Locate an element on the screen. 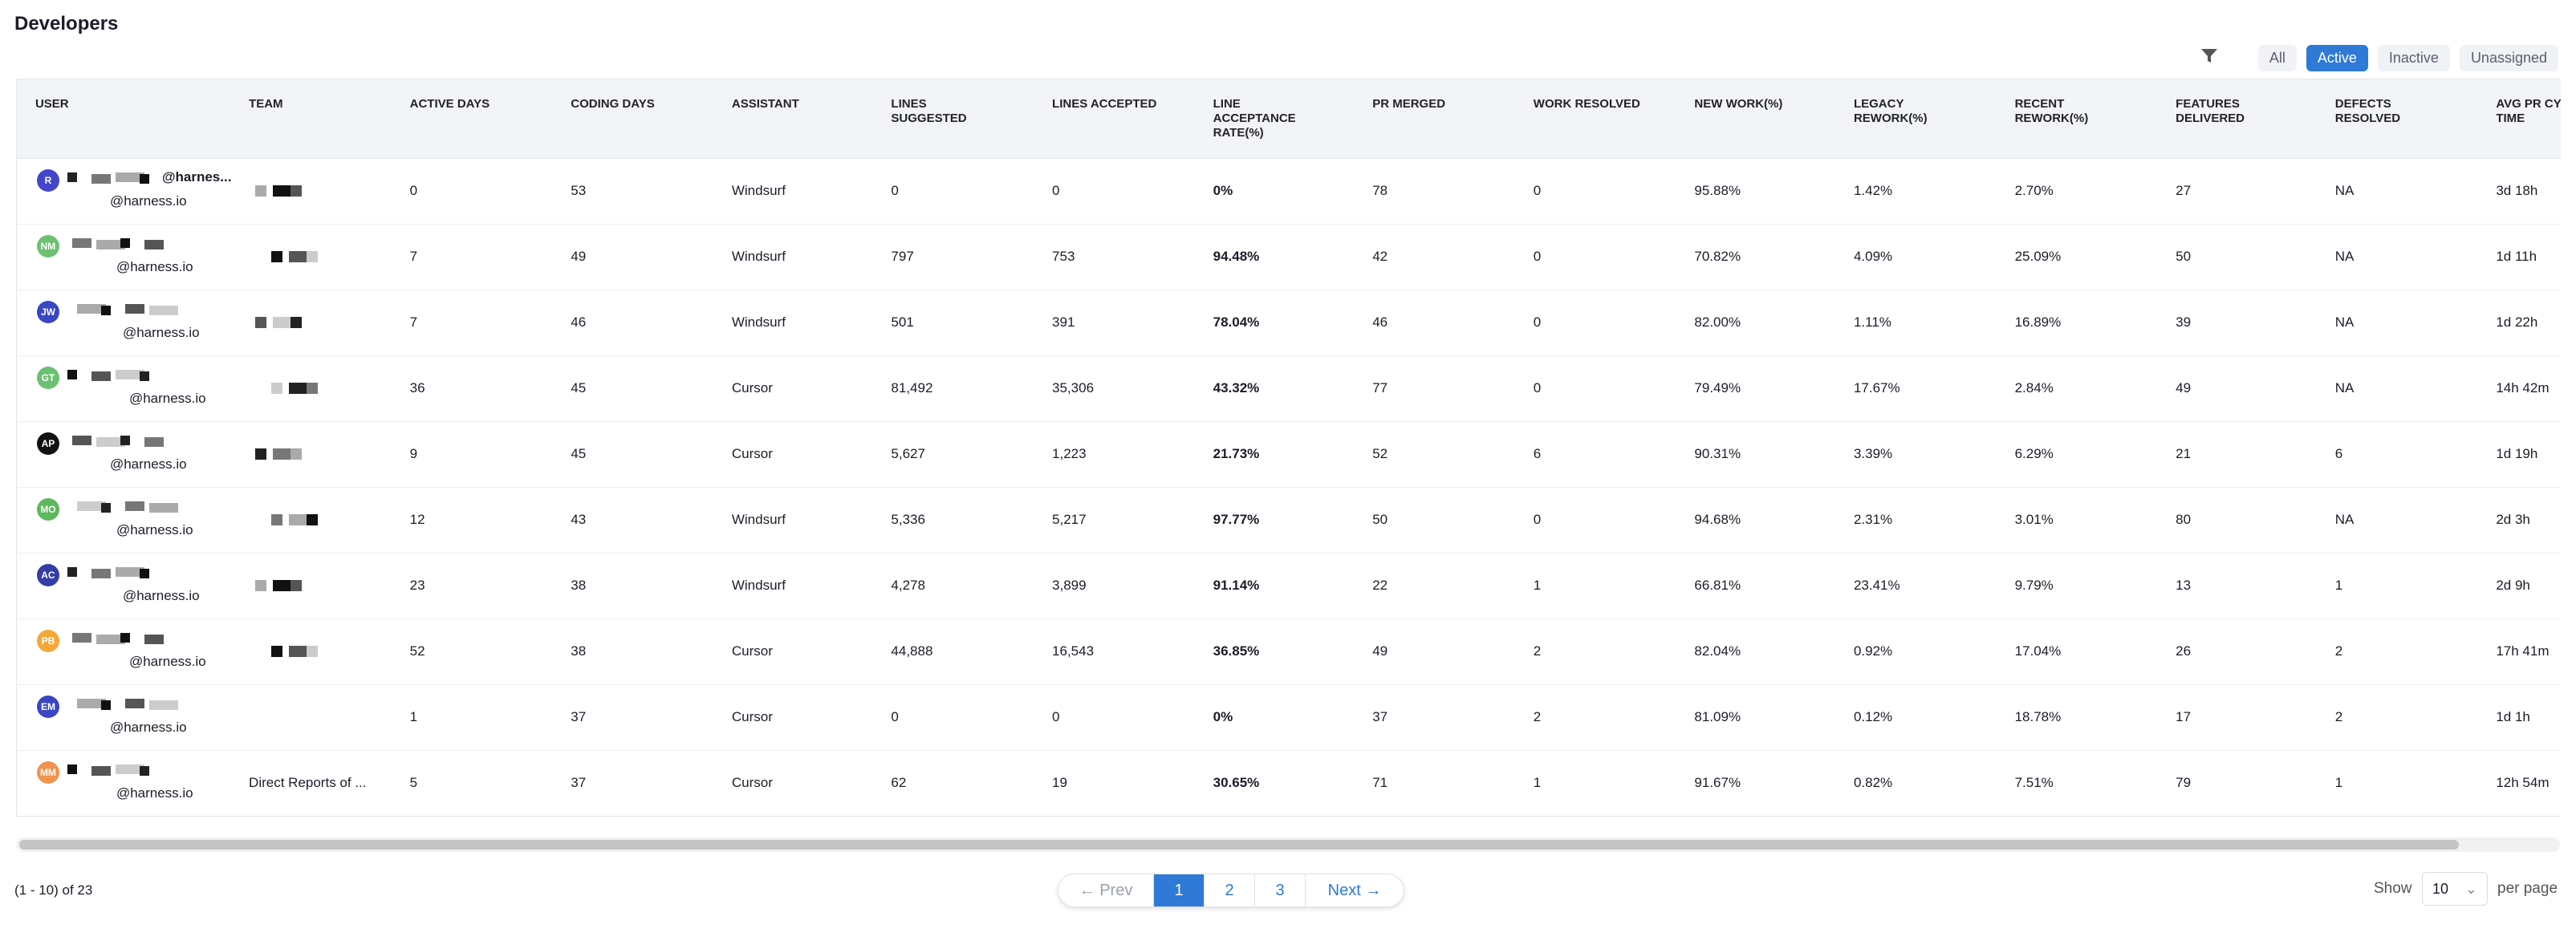  filter-button: Unassigned is located at coordinates (2508, 58).